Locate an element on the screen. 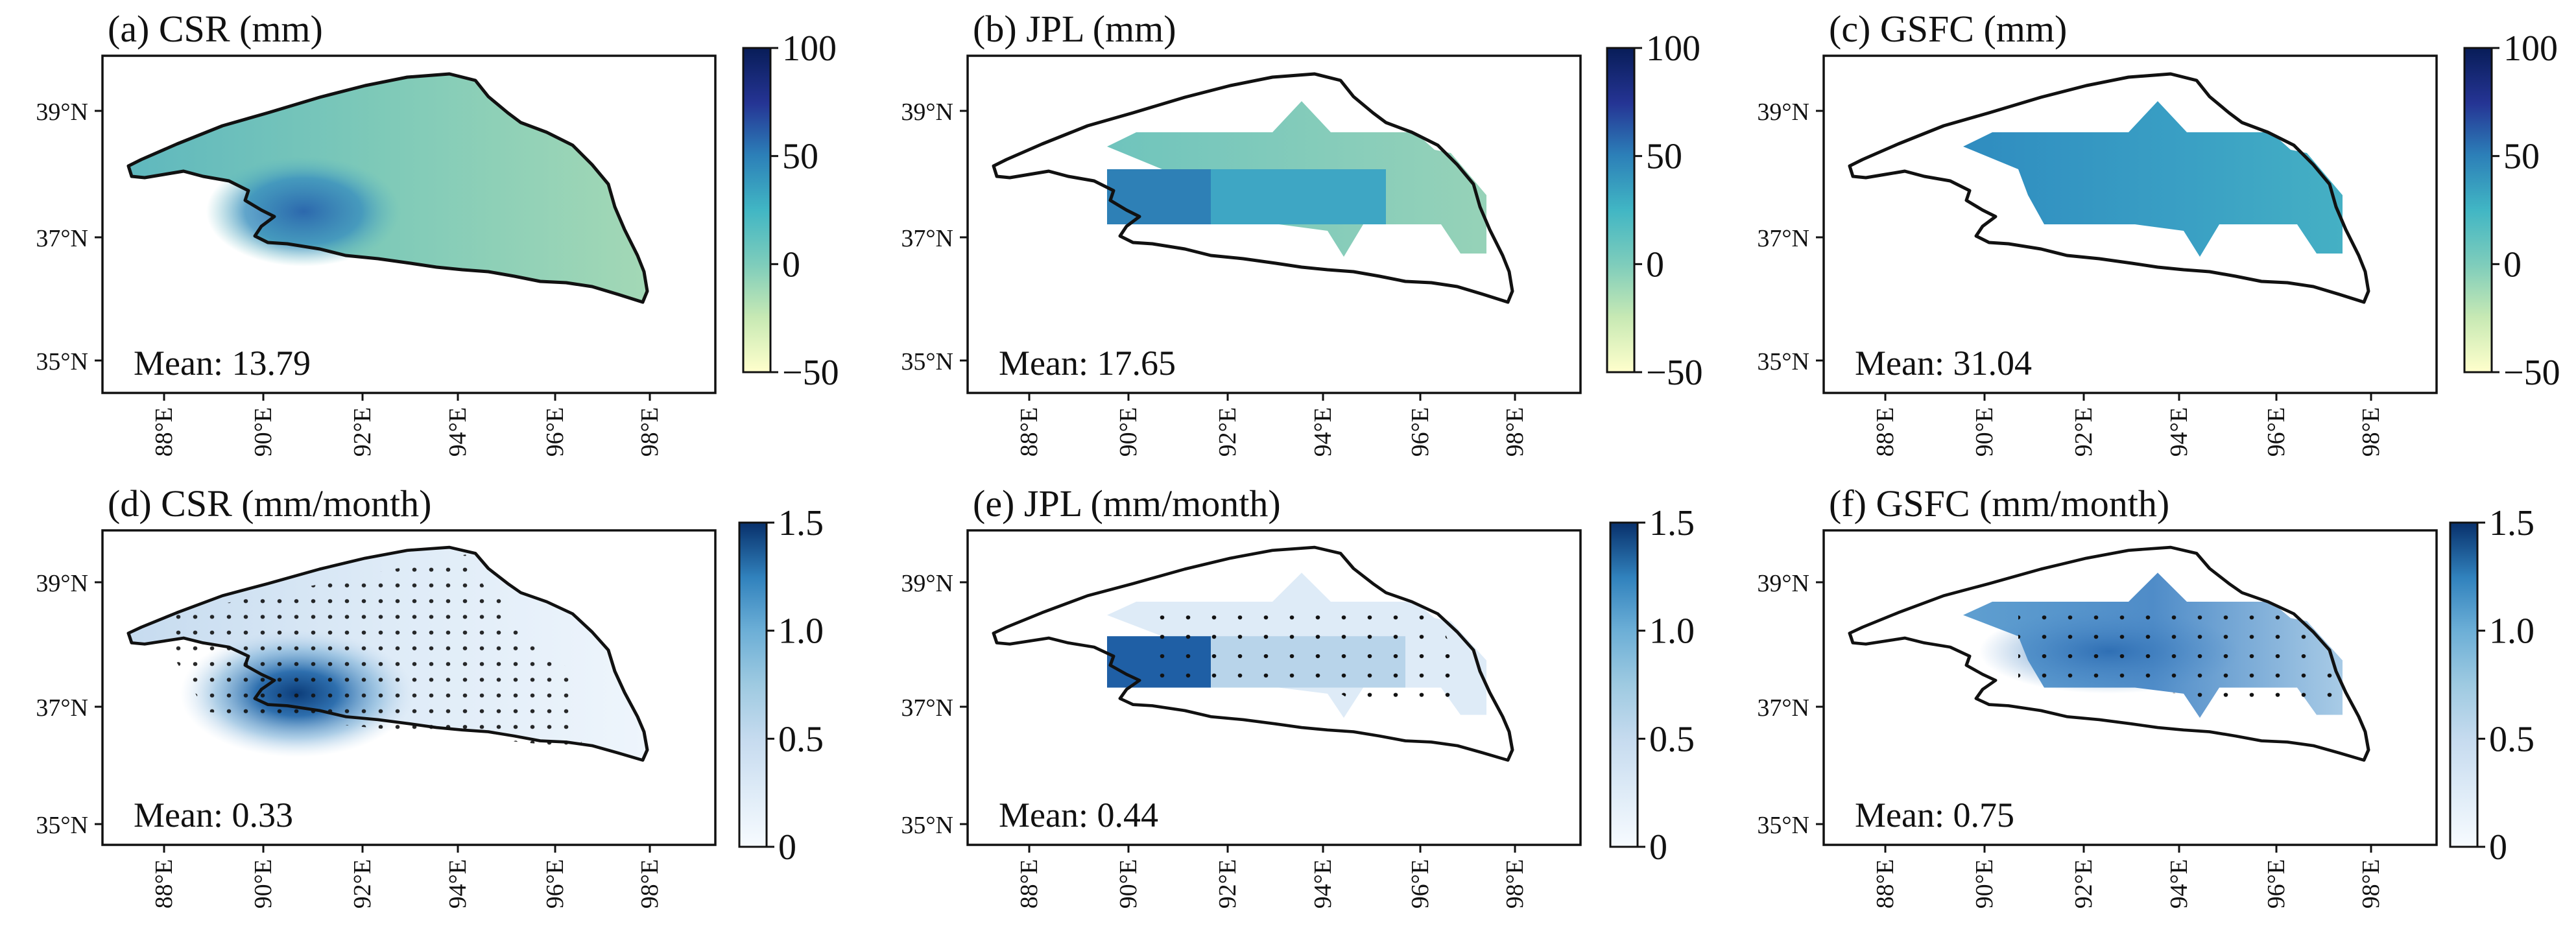 This screenshot has width=2576, height=946. mean-label: Mean: 0.44 is located at coordinates (1078, 815).